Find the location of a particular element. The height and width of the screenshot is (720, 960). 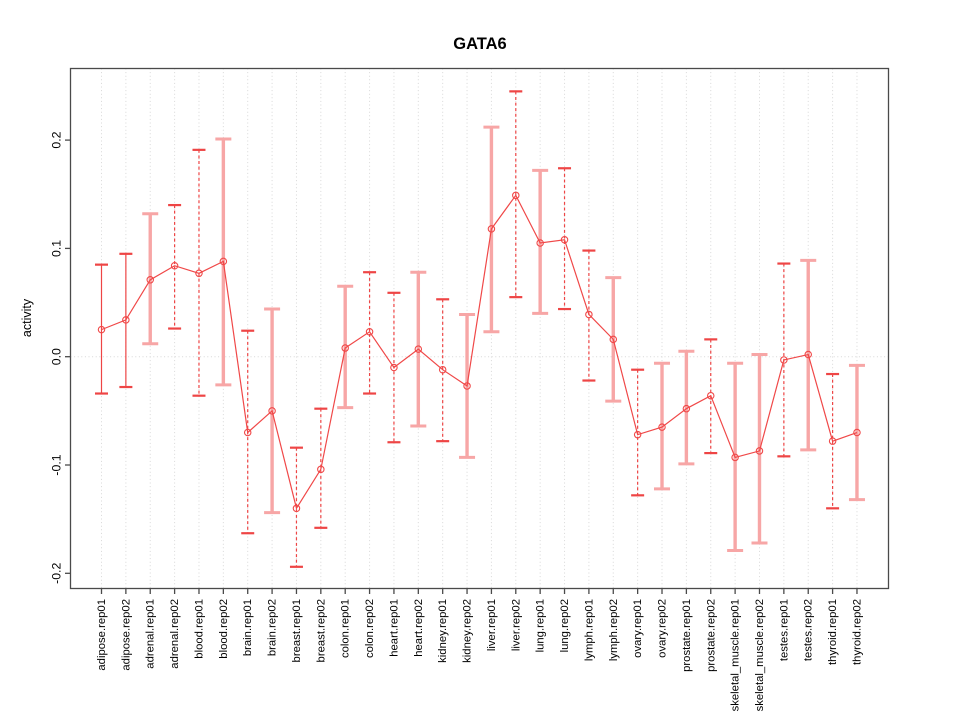

x-tick-label: adipose.rep01 is located at coordinates (102, 635).